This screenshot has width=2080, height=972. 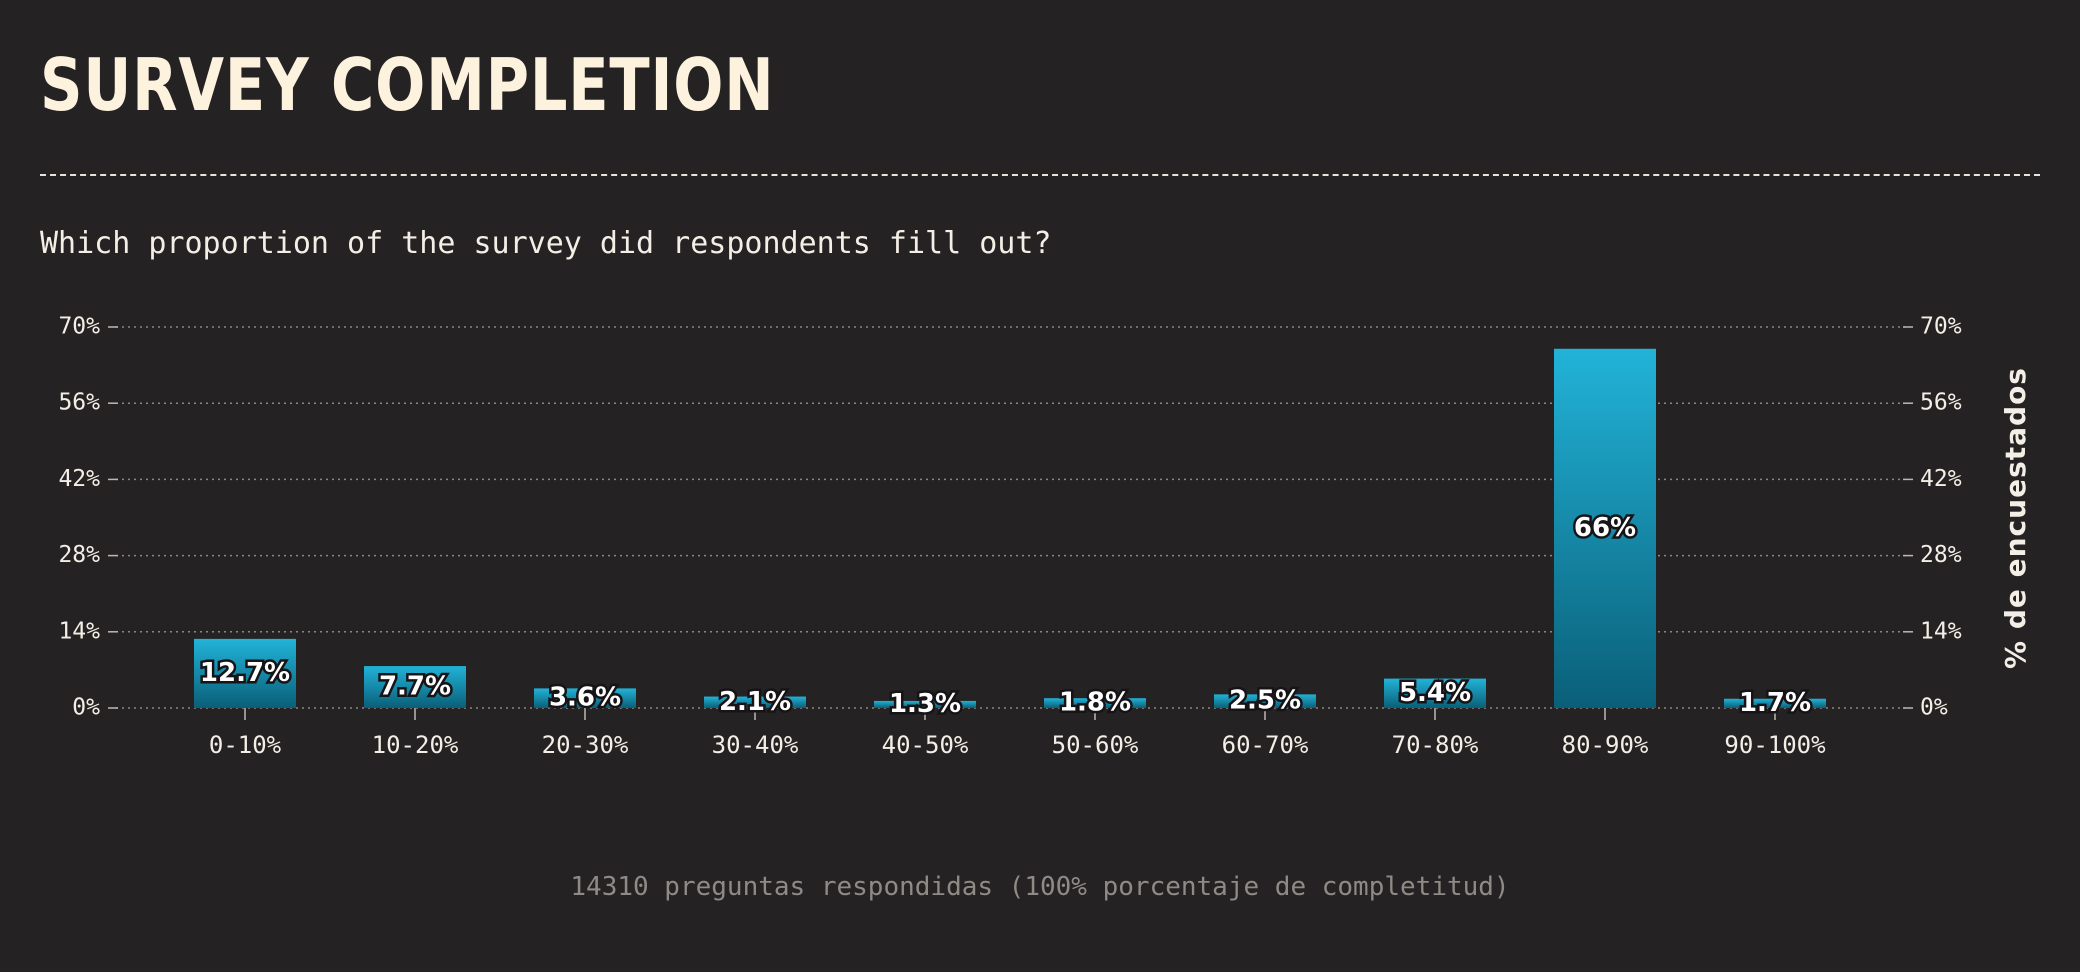 What do you see at coordinates (1265, 745) in the screenshot?
I see `x-tick-label: 60-70%` at bounding box center [1265, 745].